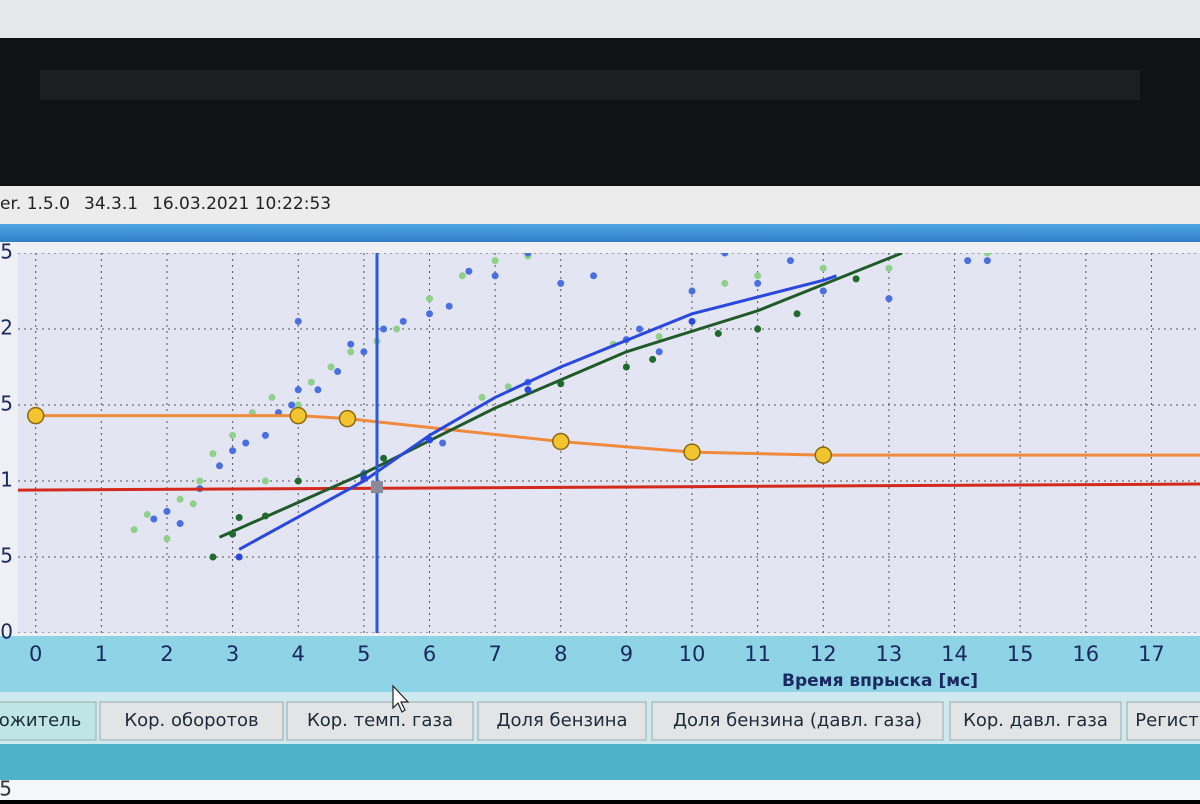 This screenshot has width=1200, height=804. Describe the element at coordinates (626, 654) in the screenshot. I see `x-tick-label: 9` at that location.